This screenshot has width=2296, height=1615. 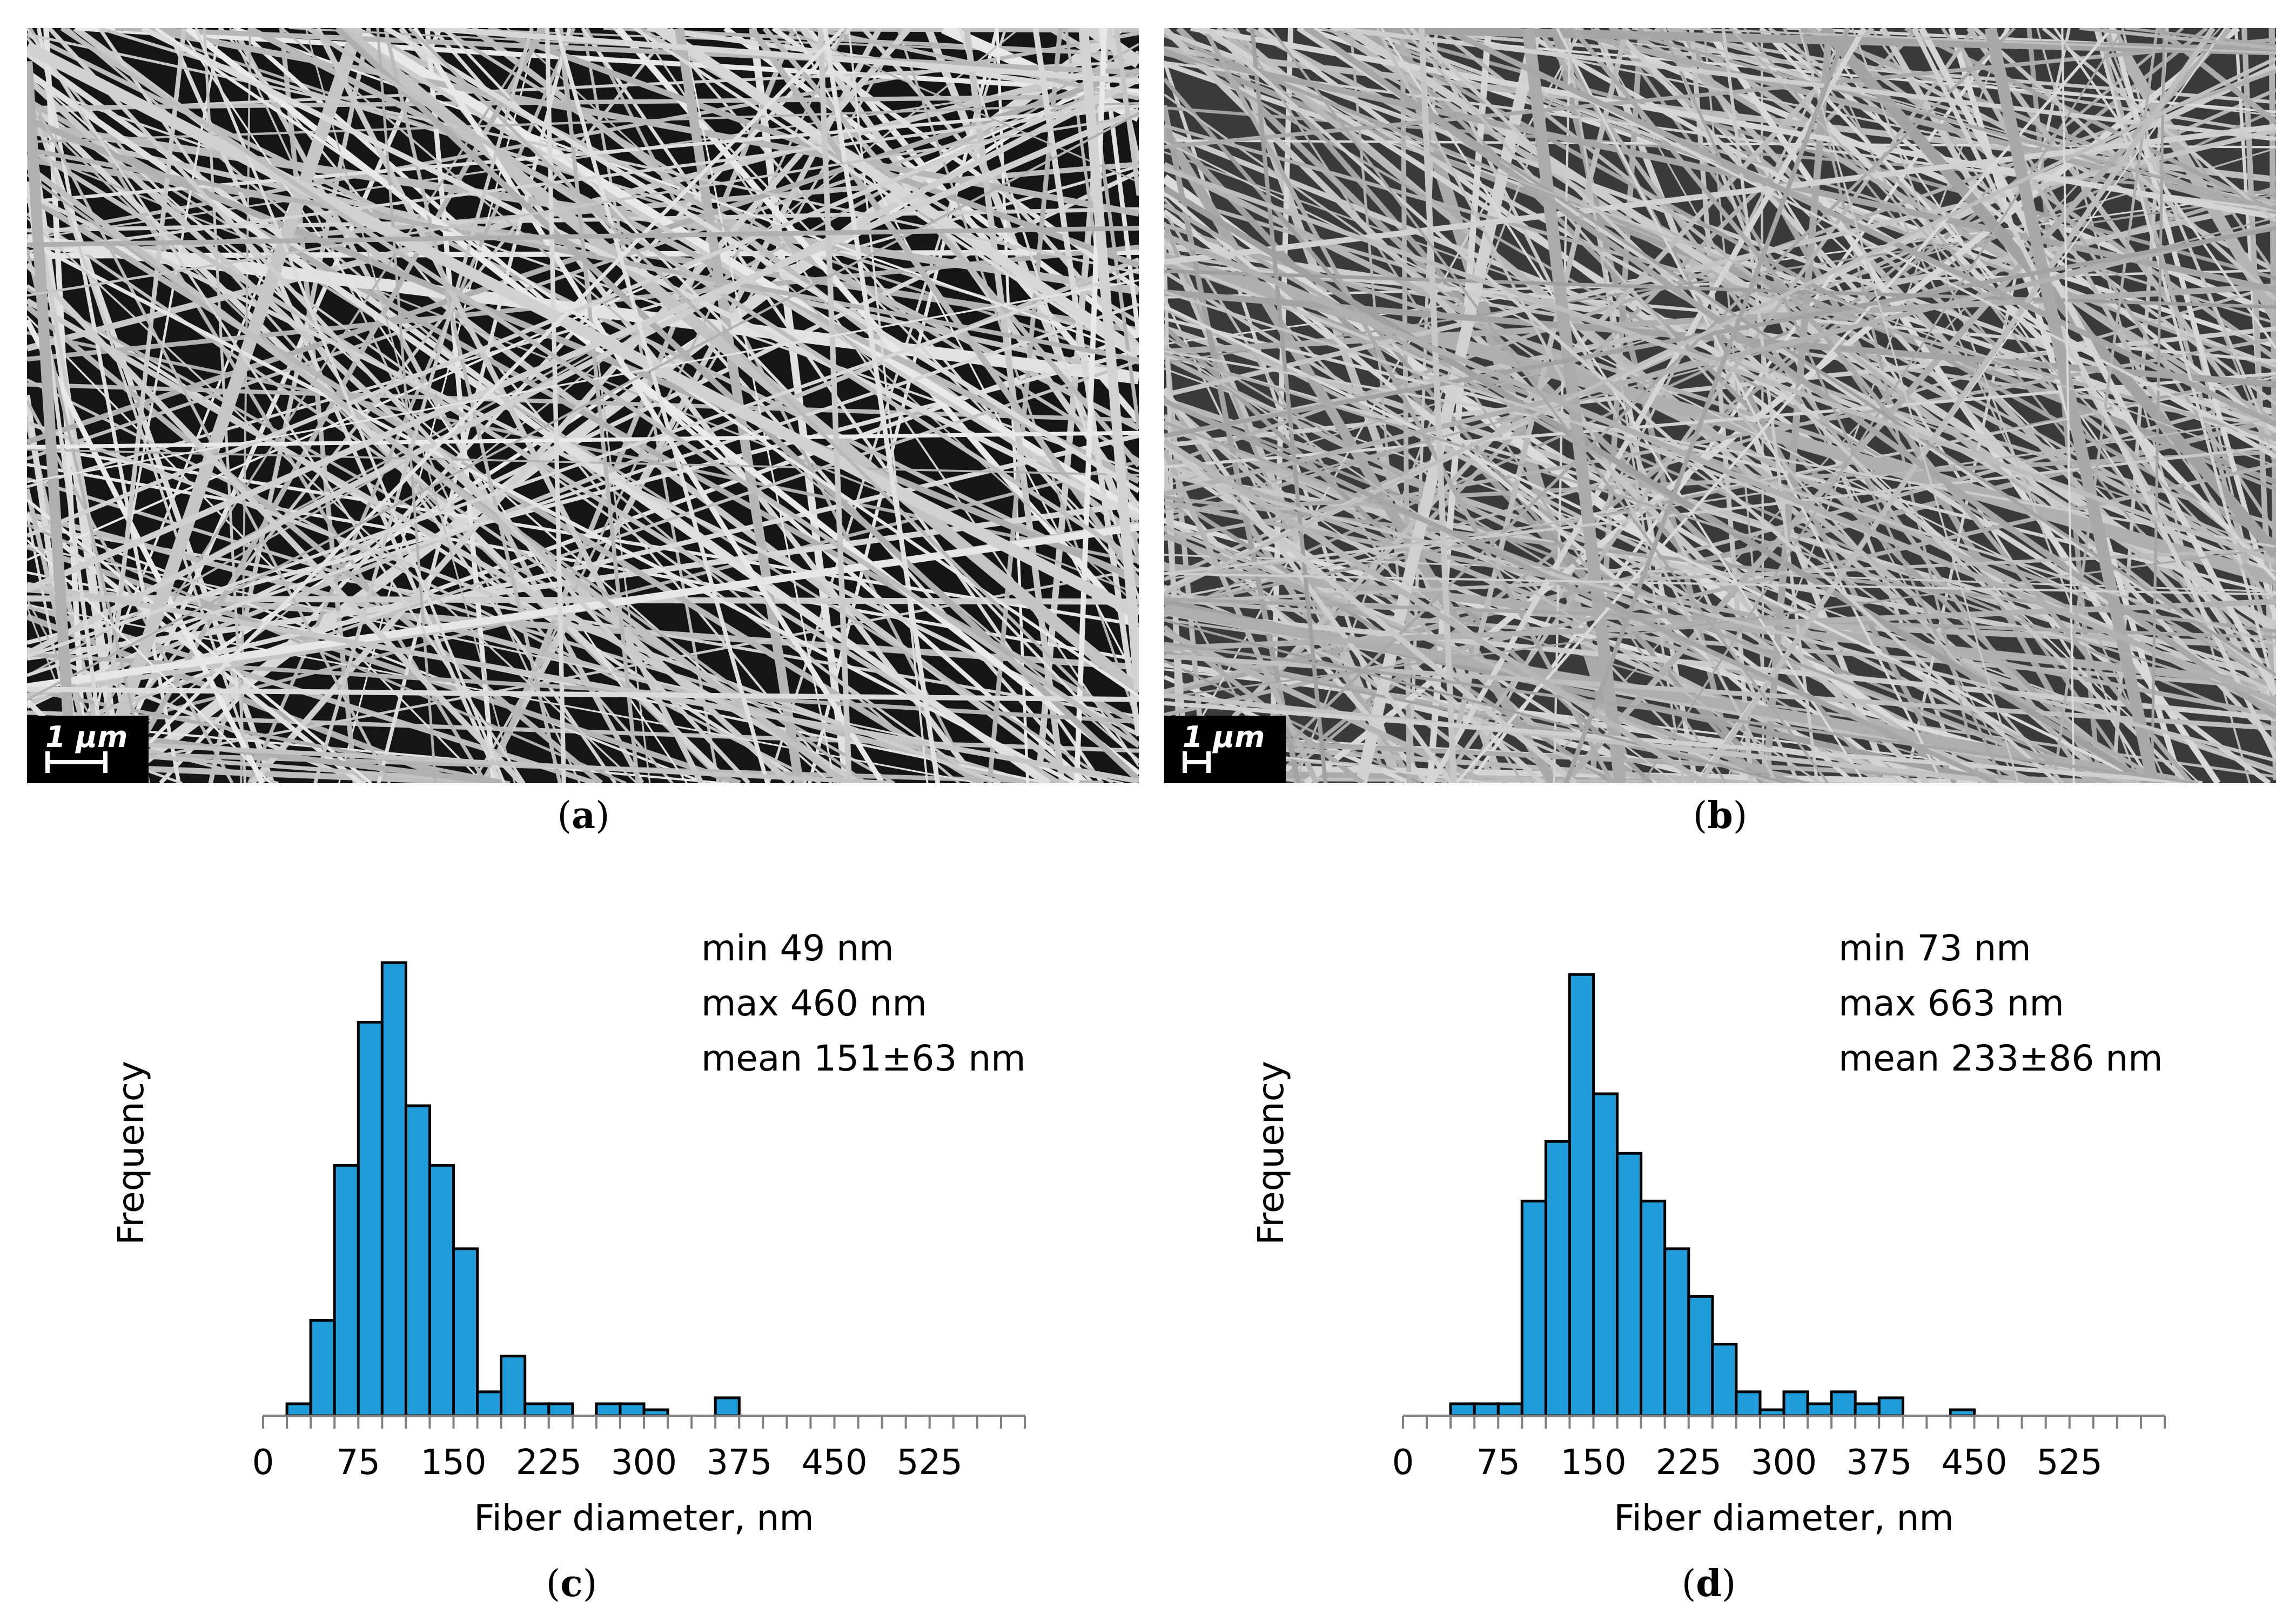 I want to click on stat-mean-c: mean 151±63 nm, so click(x=863, y=1058).